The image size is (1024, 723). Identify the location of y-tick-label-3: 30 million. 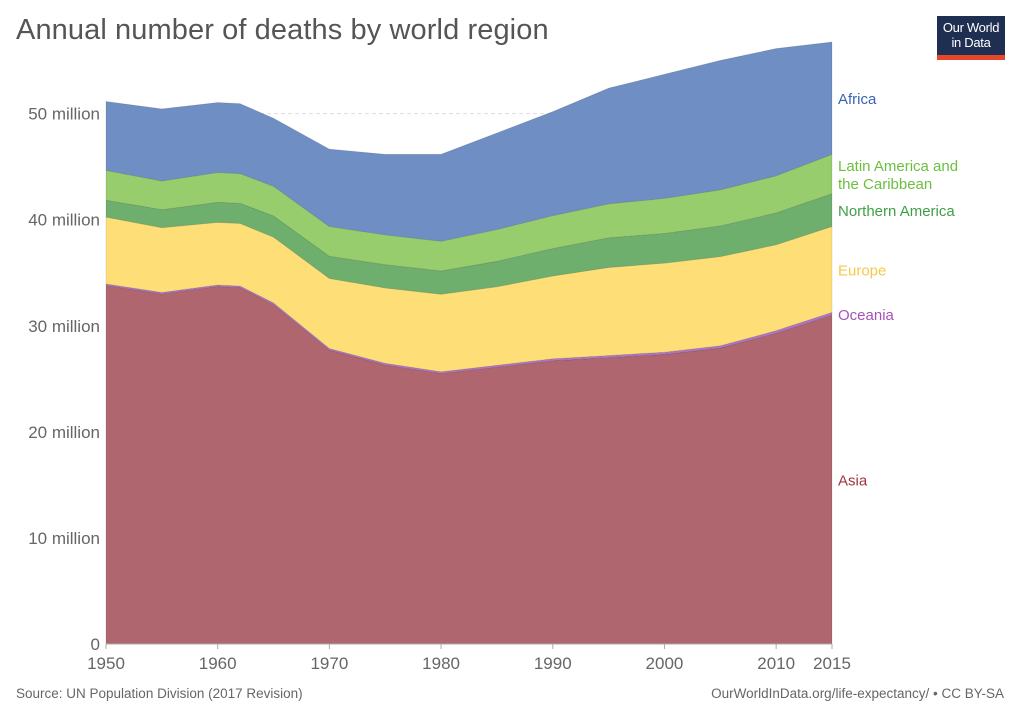
(64, 326).